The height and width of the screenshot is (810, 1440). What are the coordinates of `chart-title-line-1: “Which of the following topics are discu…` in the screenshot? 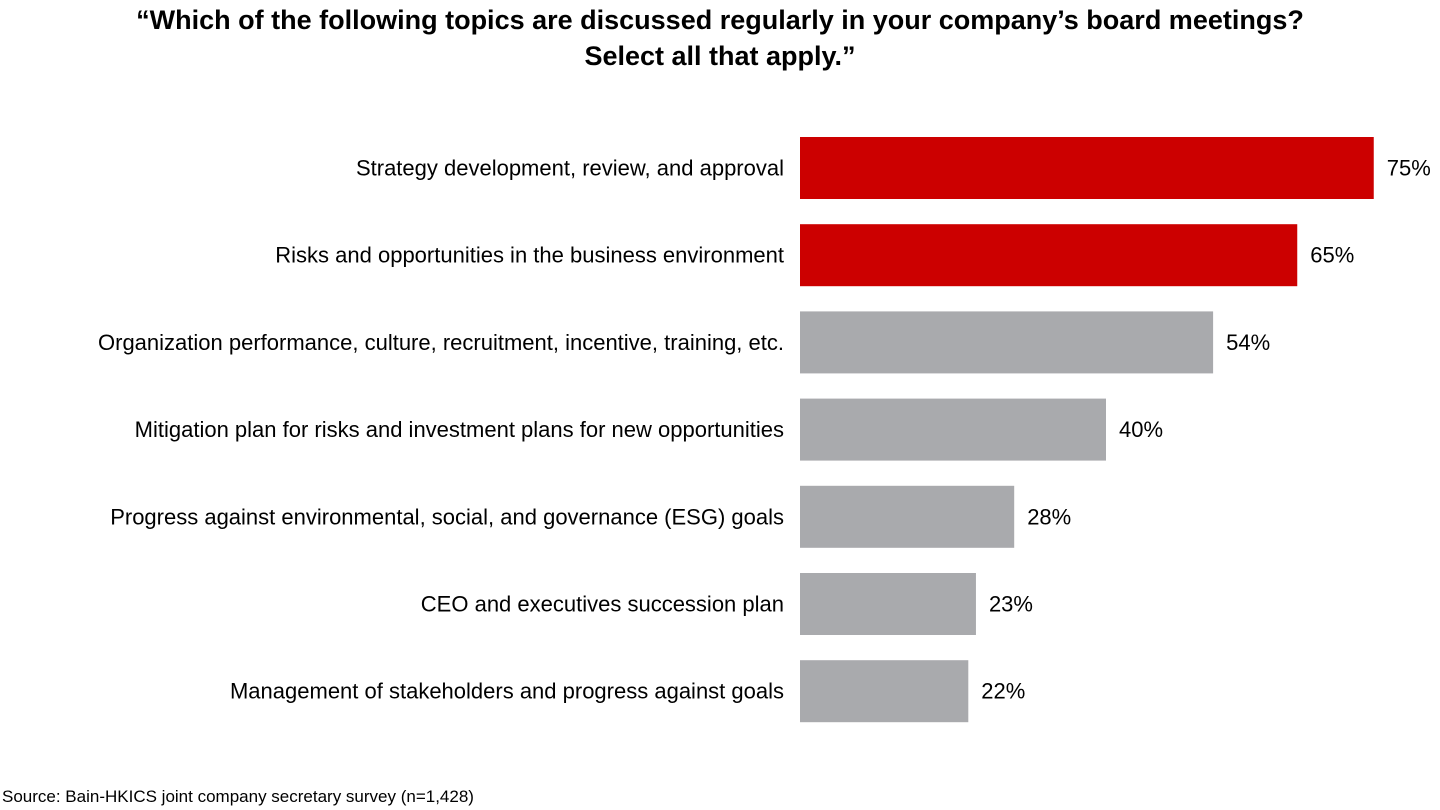 It's located at (720, 20).